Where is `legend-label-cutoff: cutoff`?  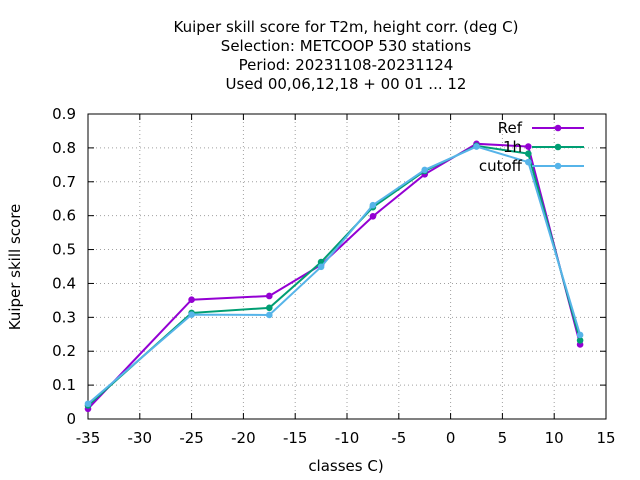 legend-label-cutoff: cutoff is located at coordinates (501, 166).